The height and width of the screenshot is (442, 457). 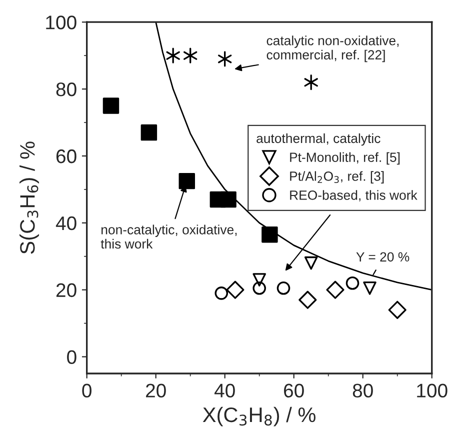 I want to click on x-tick-label: 20, so click(x=156, y=391).